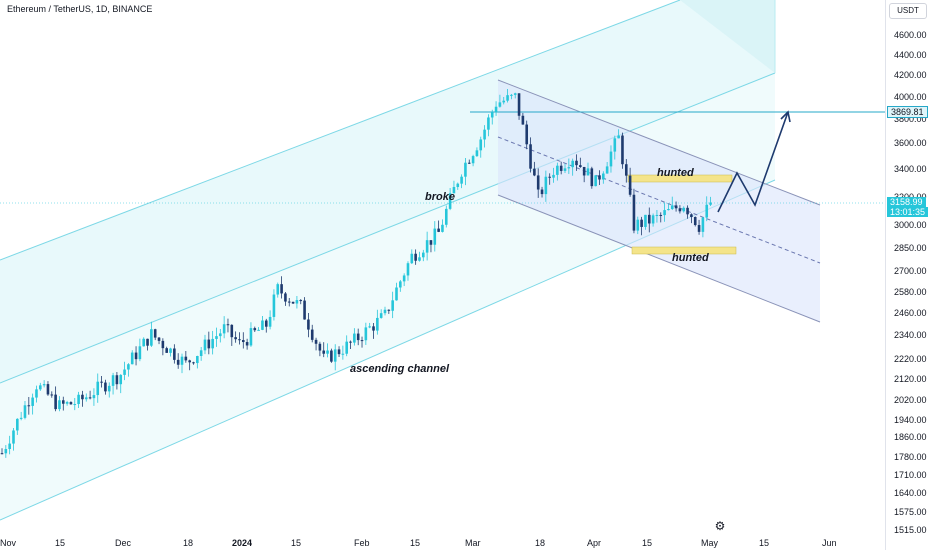 The height and width of the screenshot is (550, 932). Describe the element at coordinates (690, 258) in the screenshot. I see `annotation-hunted-bottom: hunted` at that location.